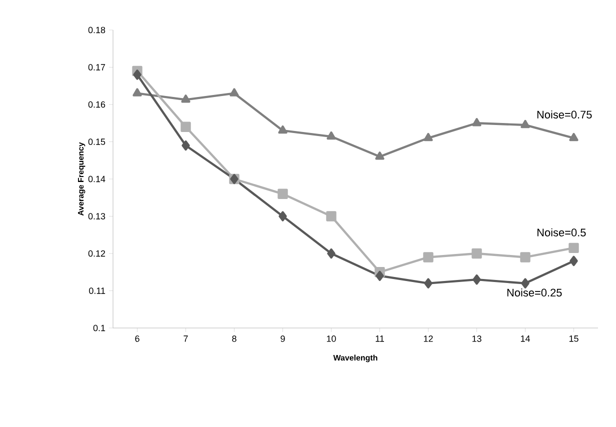  What do you see at coordinates (97, 141) in the screenshot?
I see `y-tick-label: 0.15` at bounding box center [97, 141].